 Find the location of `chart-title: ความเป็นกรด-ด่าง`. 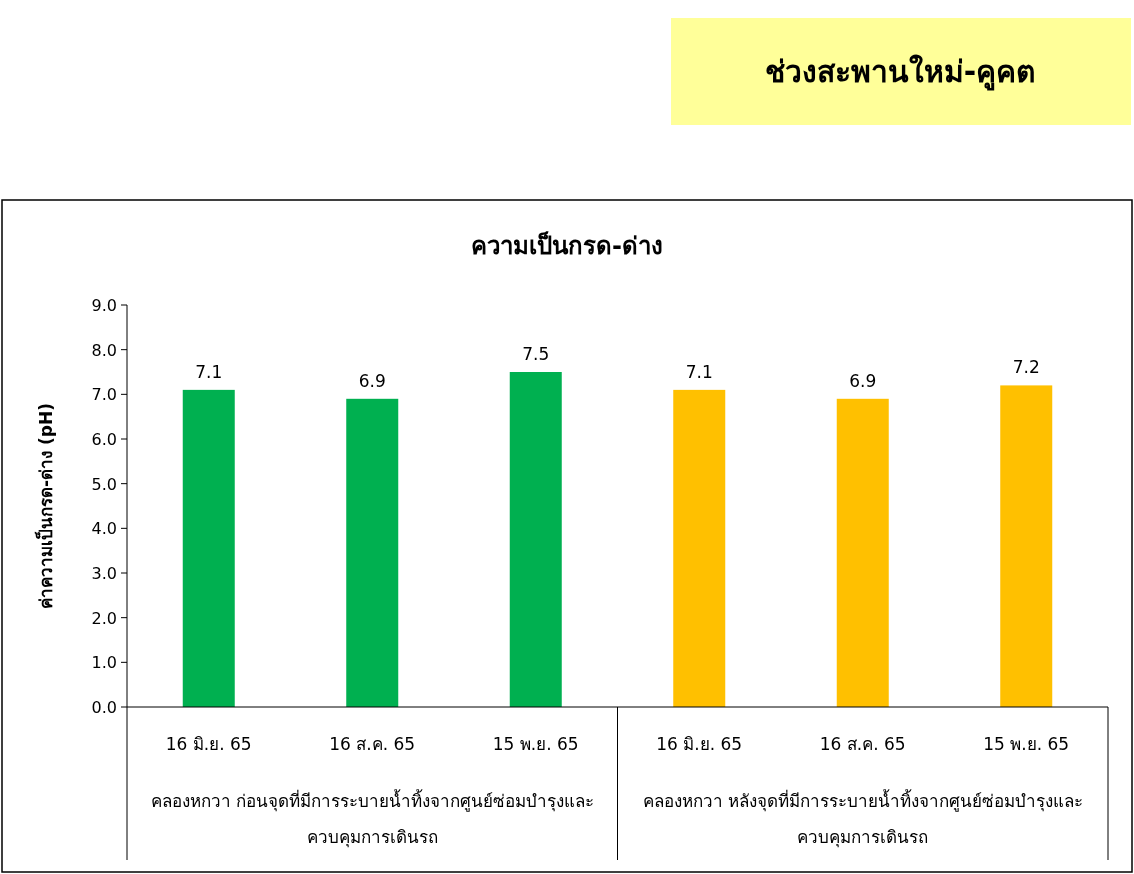

chart-title: ความเป็นกรด-ด่าง is located at coordinates (567, 245).